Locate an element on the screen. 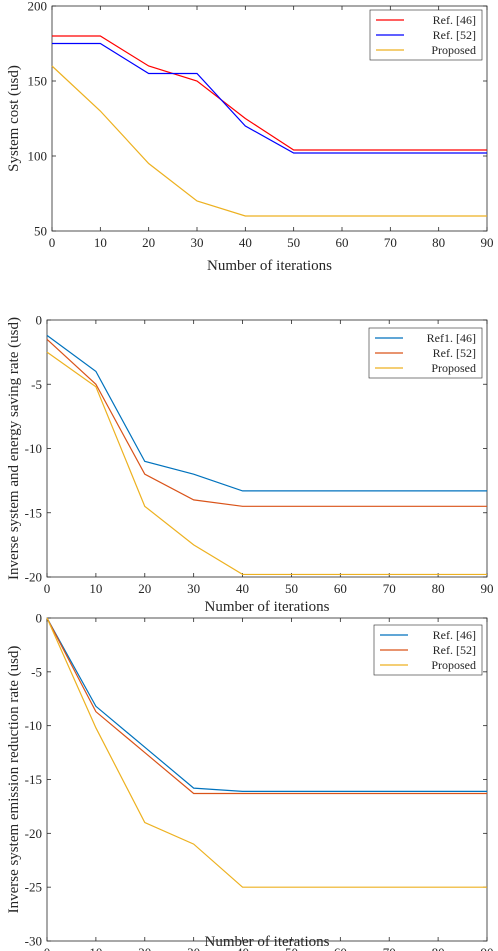  y-tick-label: 100 is located at coordinates (38, 156).